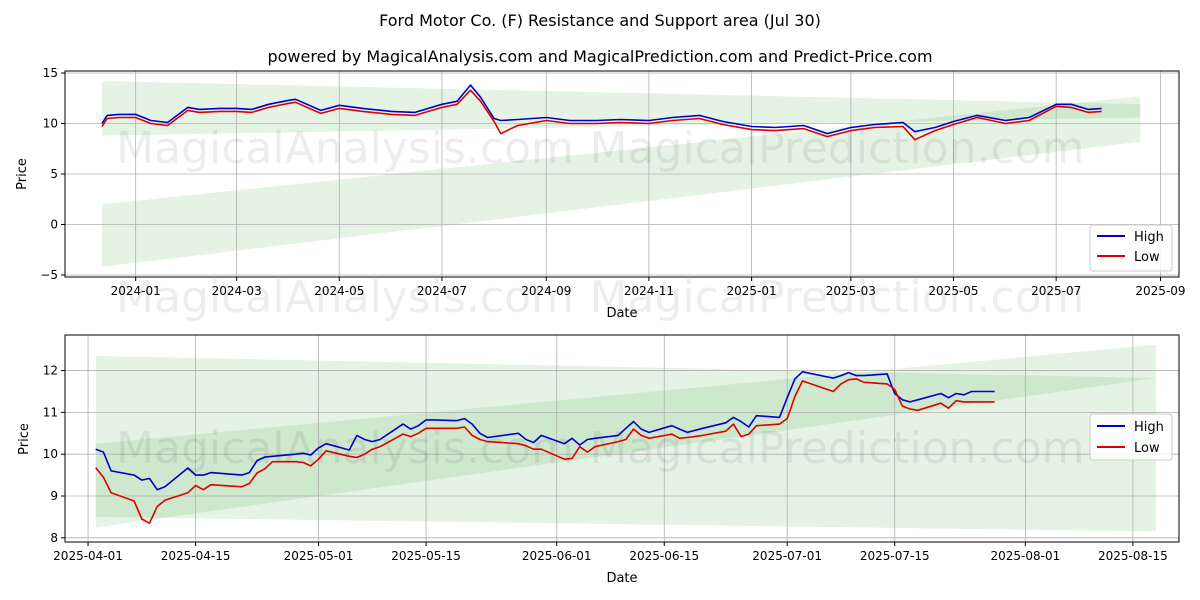 The width and height of the screenshot is (1200, 600). I want to click on bottom-legend-low-label: Low, so click(1147, 448).